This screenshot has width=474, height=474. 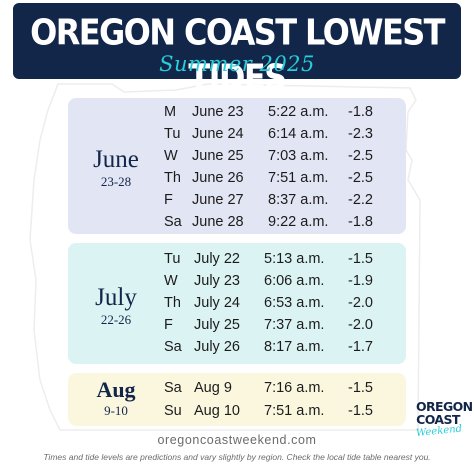 I want to click on tide-row: Tu July 22 5:13 a.m. -1.5, so click(x=237, y=259).